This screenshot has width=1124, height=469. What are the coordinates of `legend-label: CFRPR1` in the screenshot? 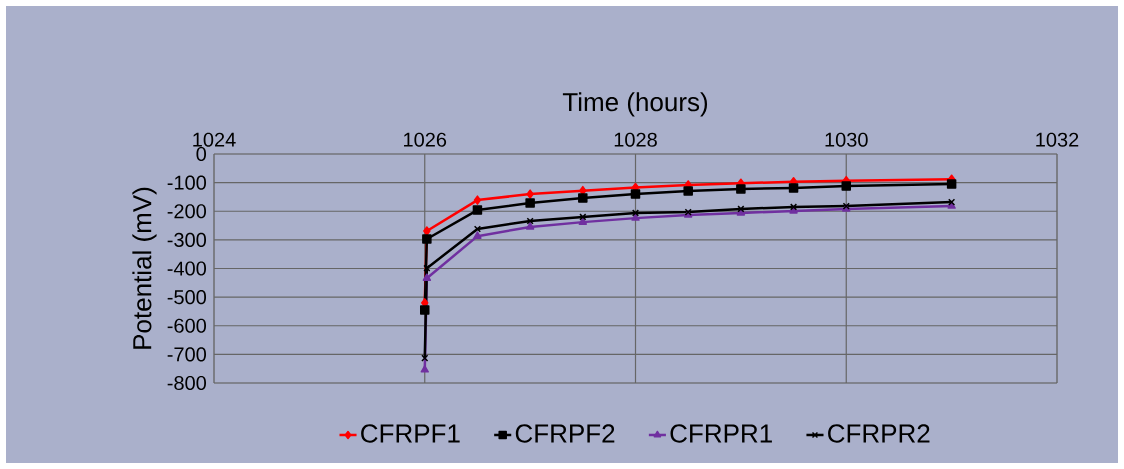 It's located at (721, 433).